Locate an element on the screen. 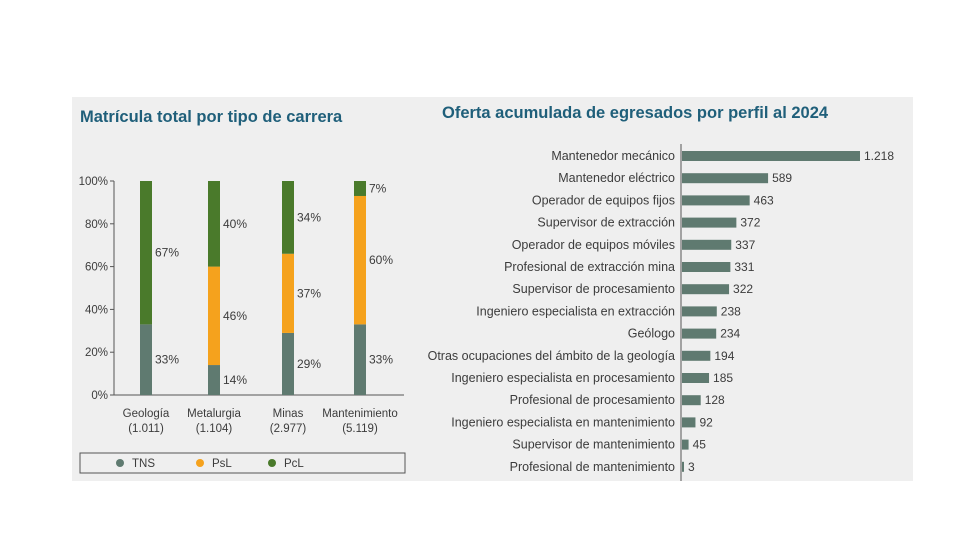  legend-marker-pcl is located at coordinates (272, 463).